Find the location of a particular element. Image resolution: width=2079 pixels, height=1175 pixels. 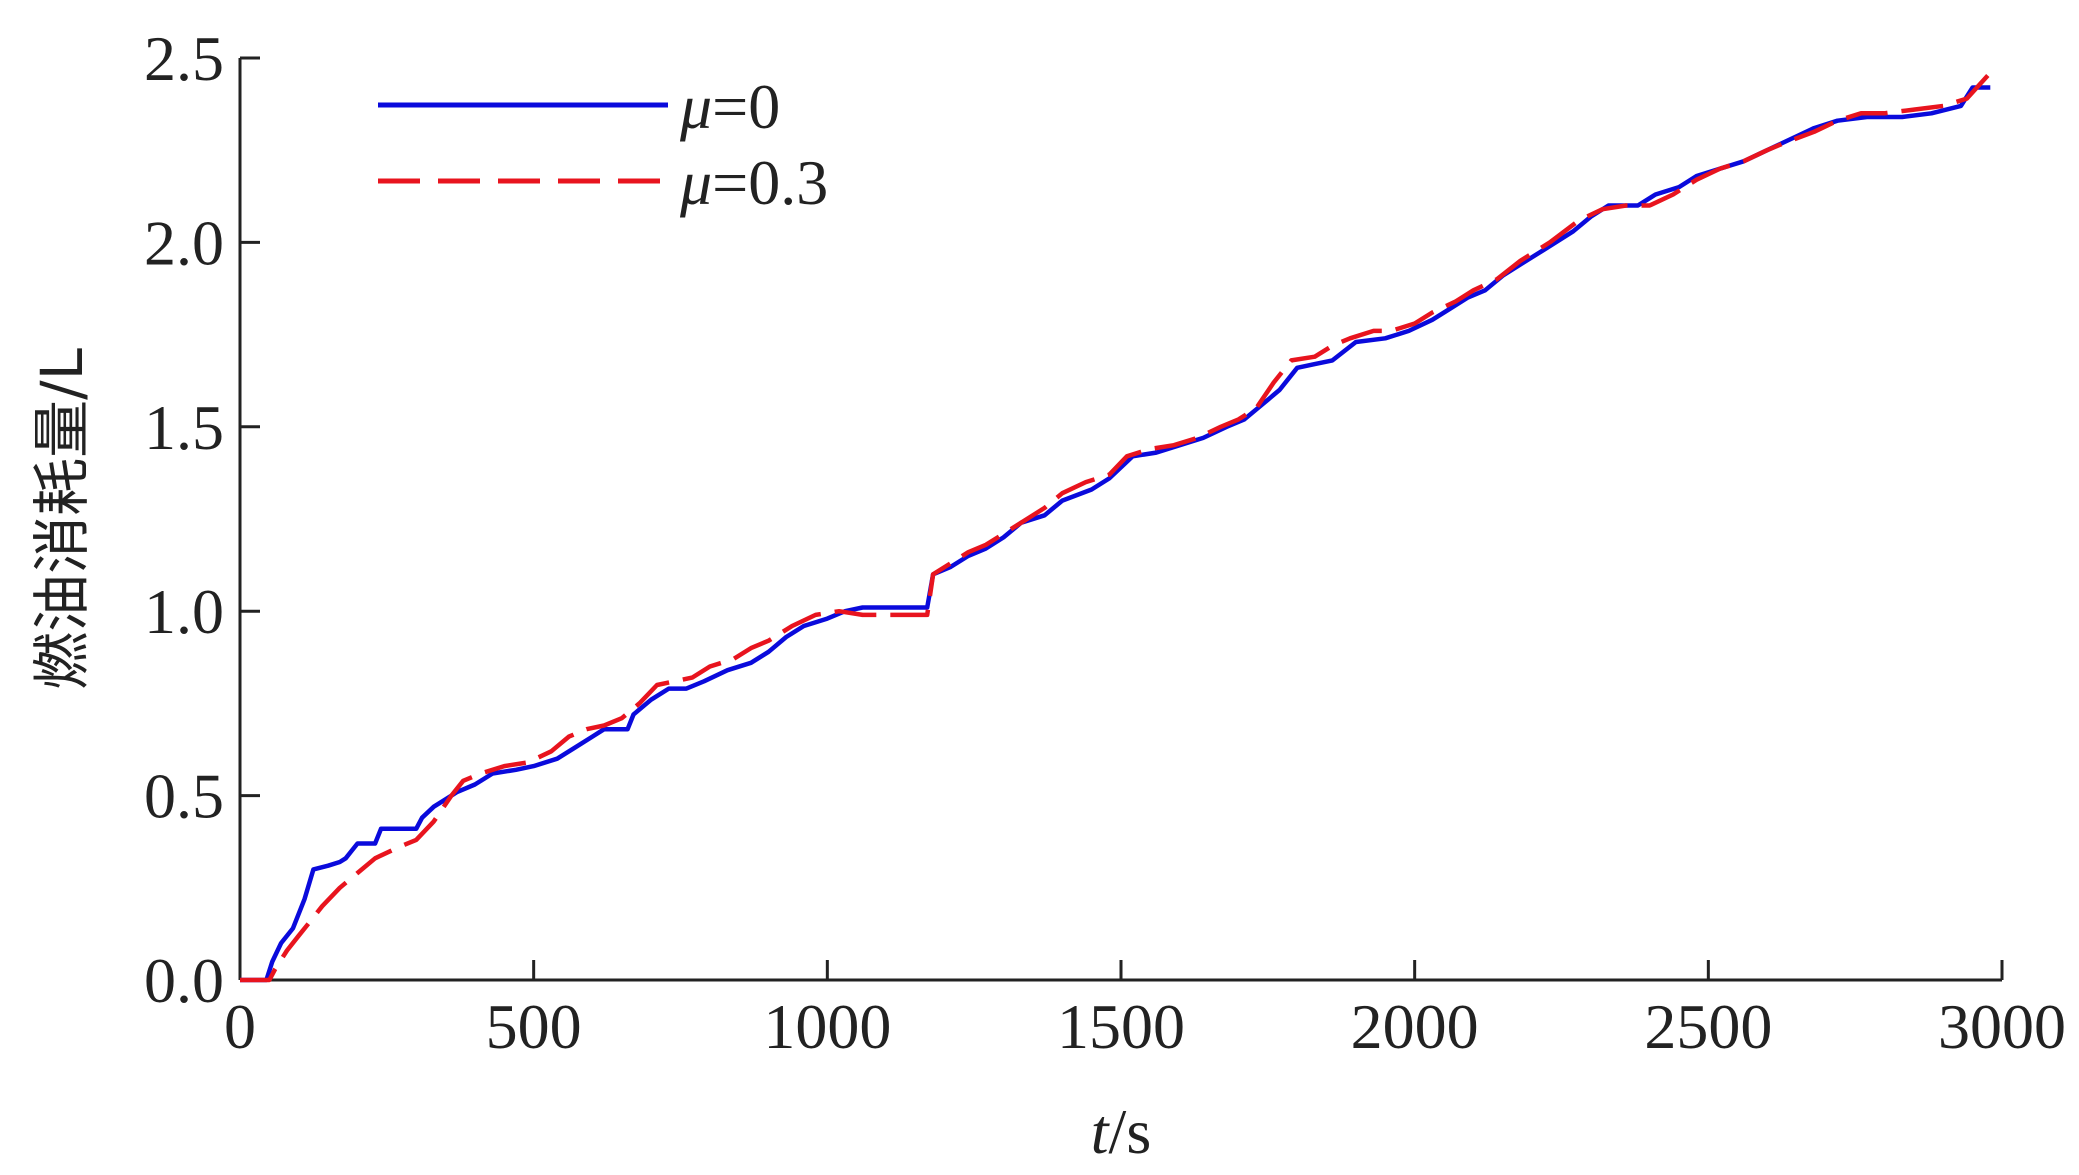

x-tick-label: 3000 is located at coordinates (2002, 1026).